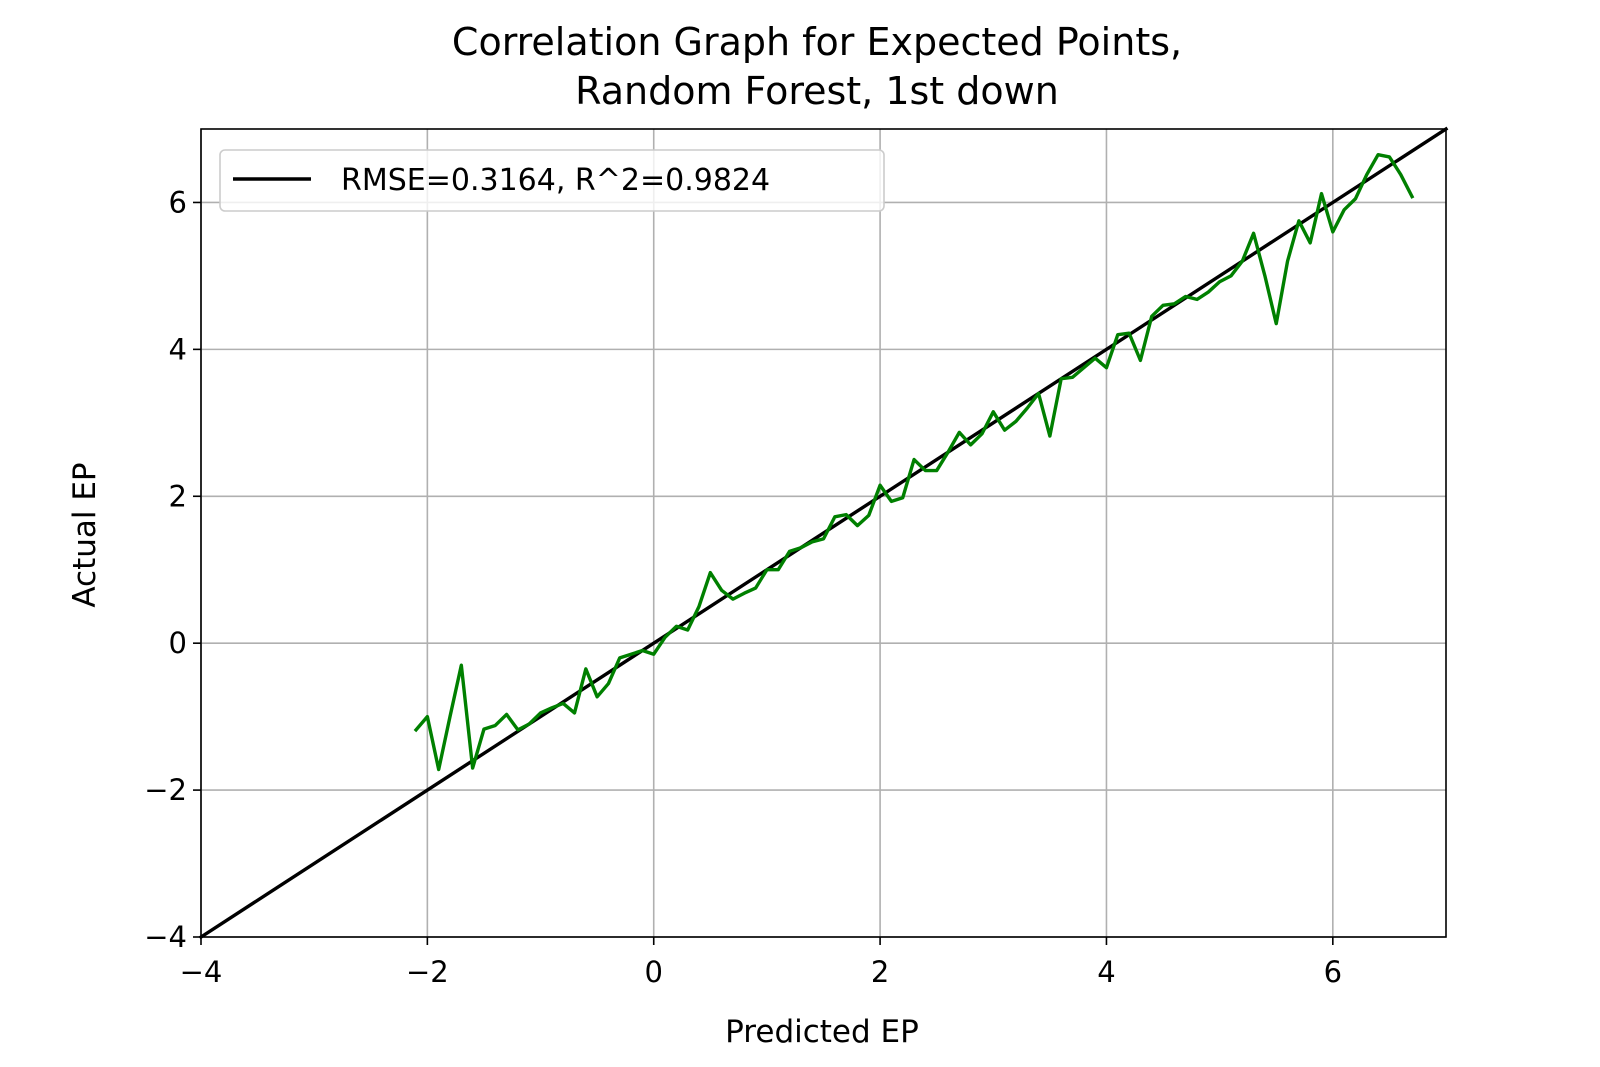 This screenshot has width=1600, height=1067. Describe the element at coordinates (427, 972) in the screenshot. I see `x-tick-label-1: −2` at that location.